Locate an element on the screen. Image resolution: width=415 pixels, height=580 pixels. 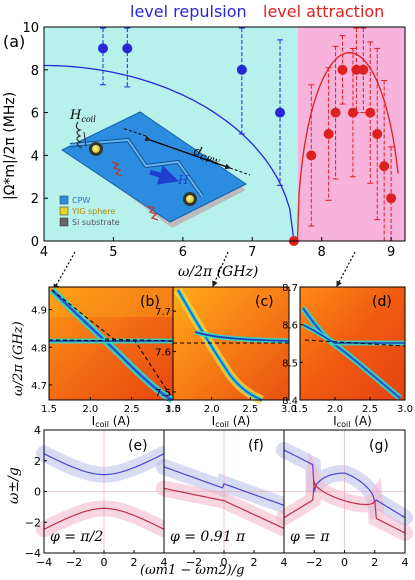
h-field-arrow is located at coordinates (164, 175).